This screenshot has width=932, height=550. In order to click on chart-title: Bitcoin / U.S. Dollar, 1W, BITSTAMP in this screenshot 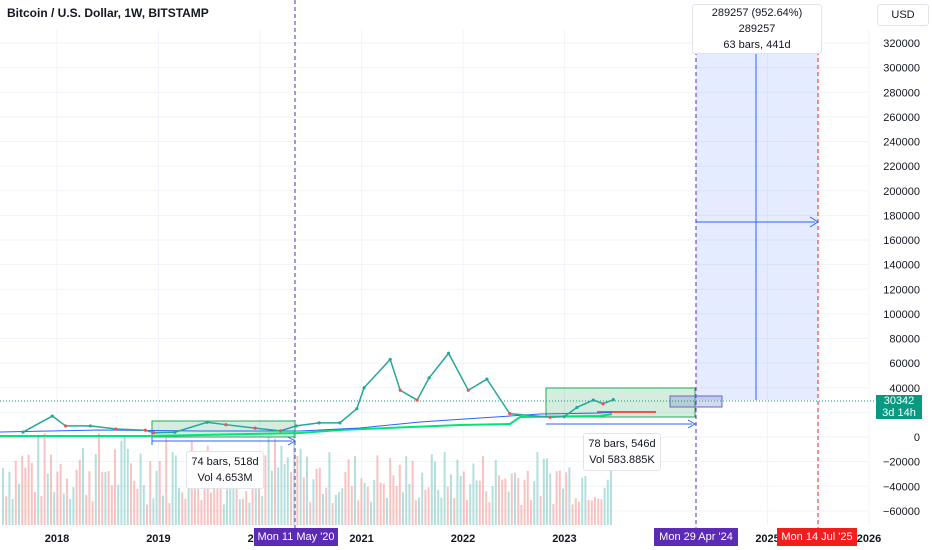, I will do `click(108, 13)`.